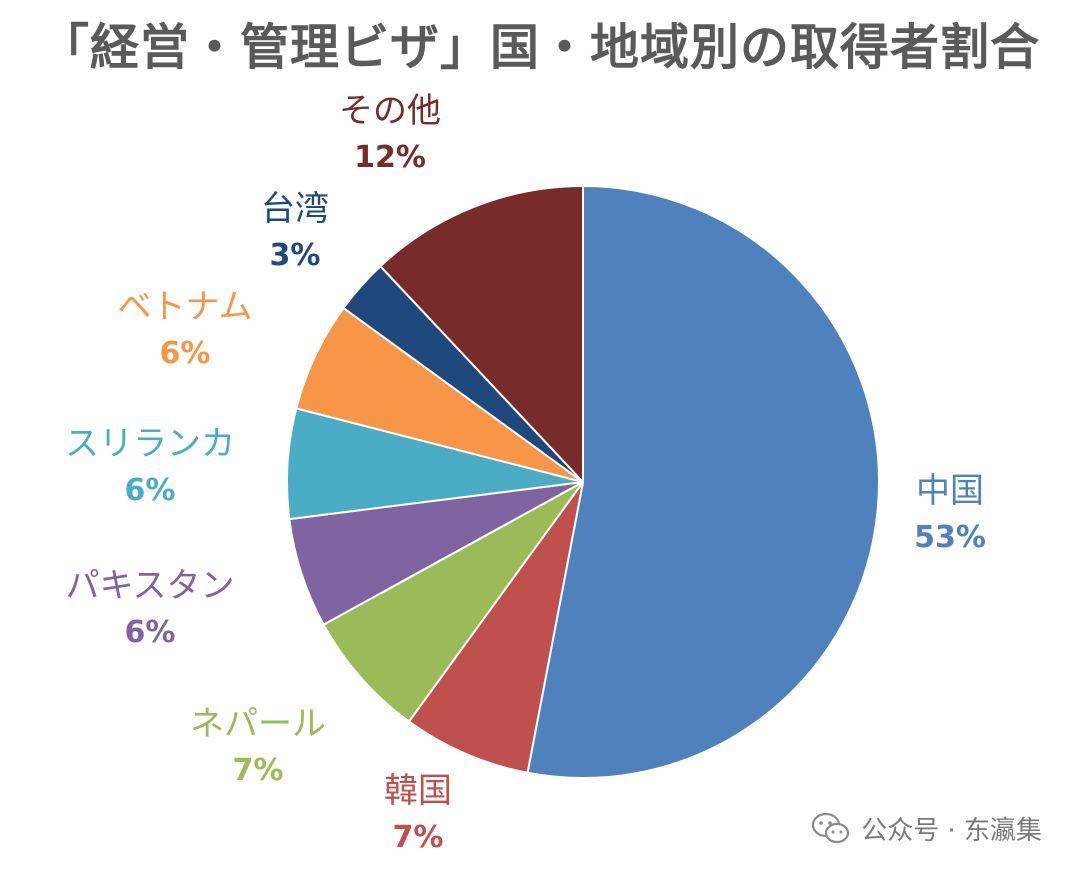  Describe the element at coordinates (150, 466) in the screenshot. I see `slice-label-5: スリランカ 6%` at that location.